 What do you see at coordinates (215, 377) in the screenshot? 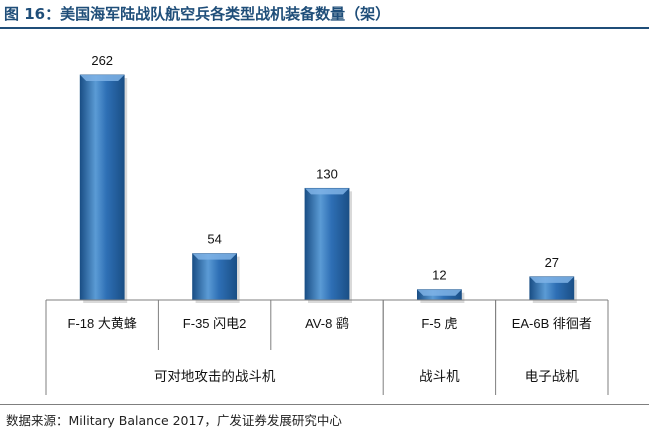
I see `group-label: 可对地攻击的战斗机` at bounding box center [215, 377].